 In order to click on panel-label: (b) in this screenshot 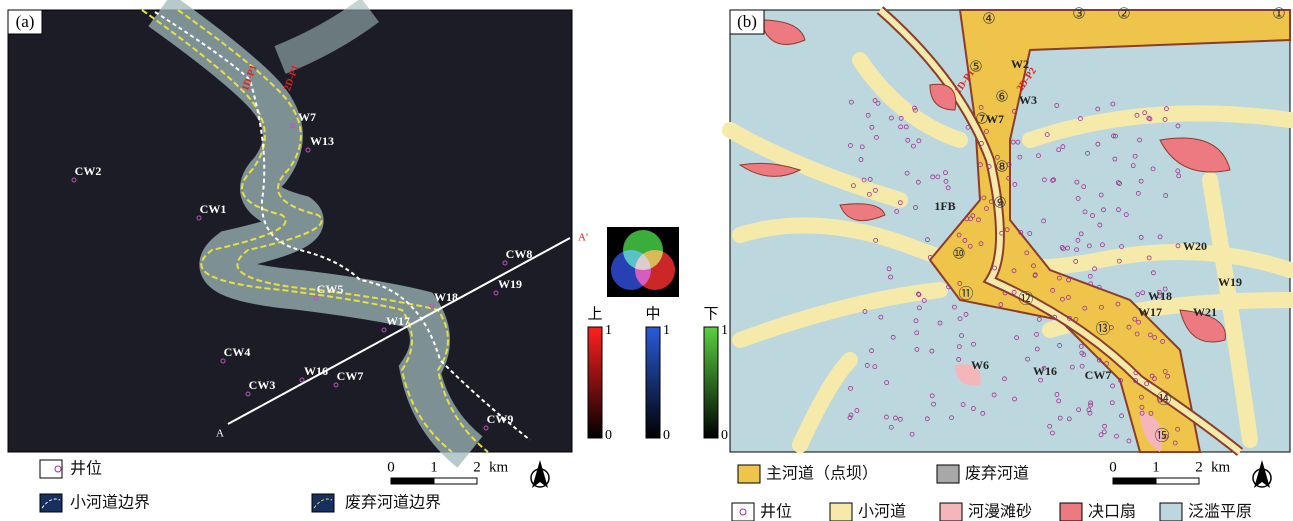, I will do `click(747, 21)`.